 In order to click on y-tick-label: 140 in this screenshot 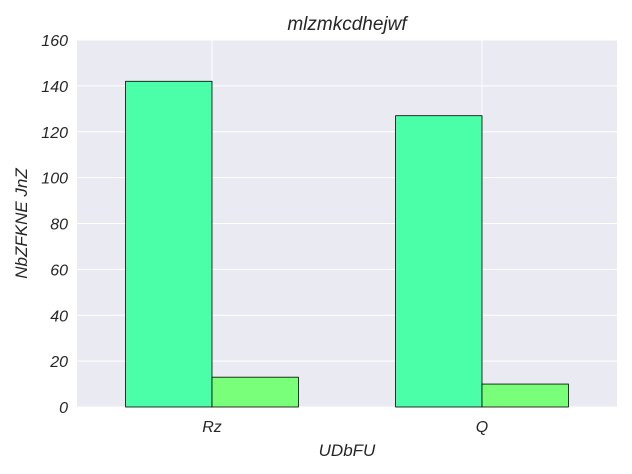, I will do `click(54, 87)`.